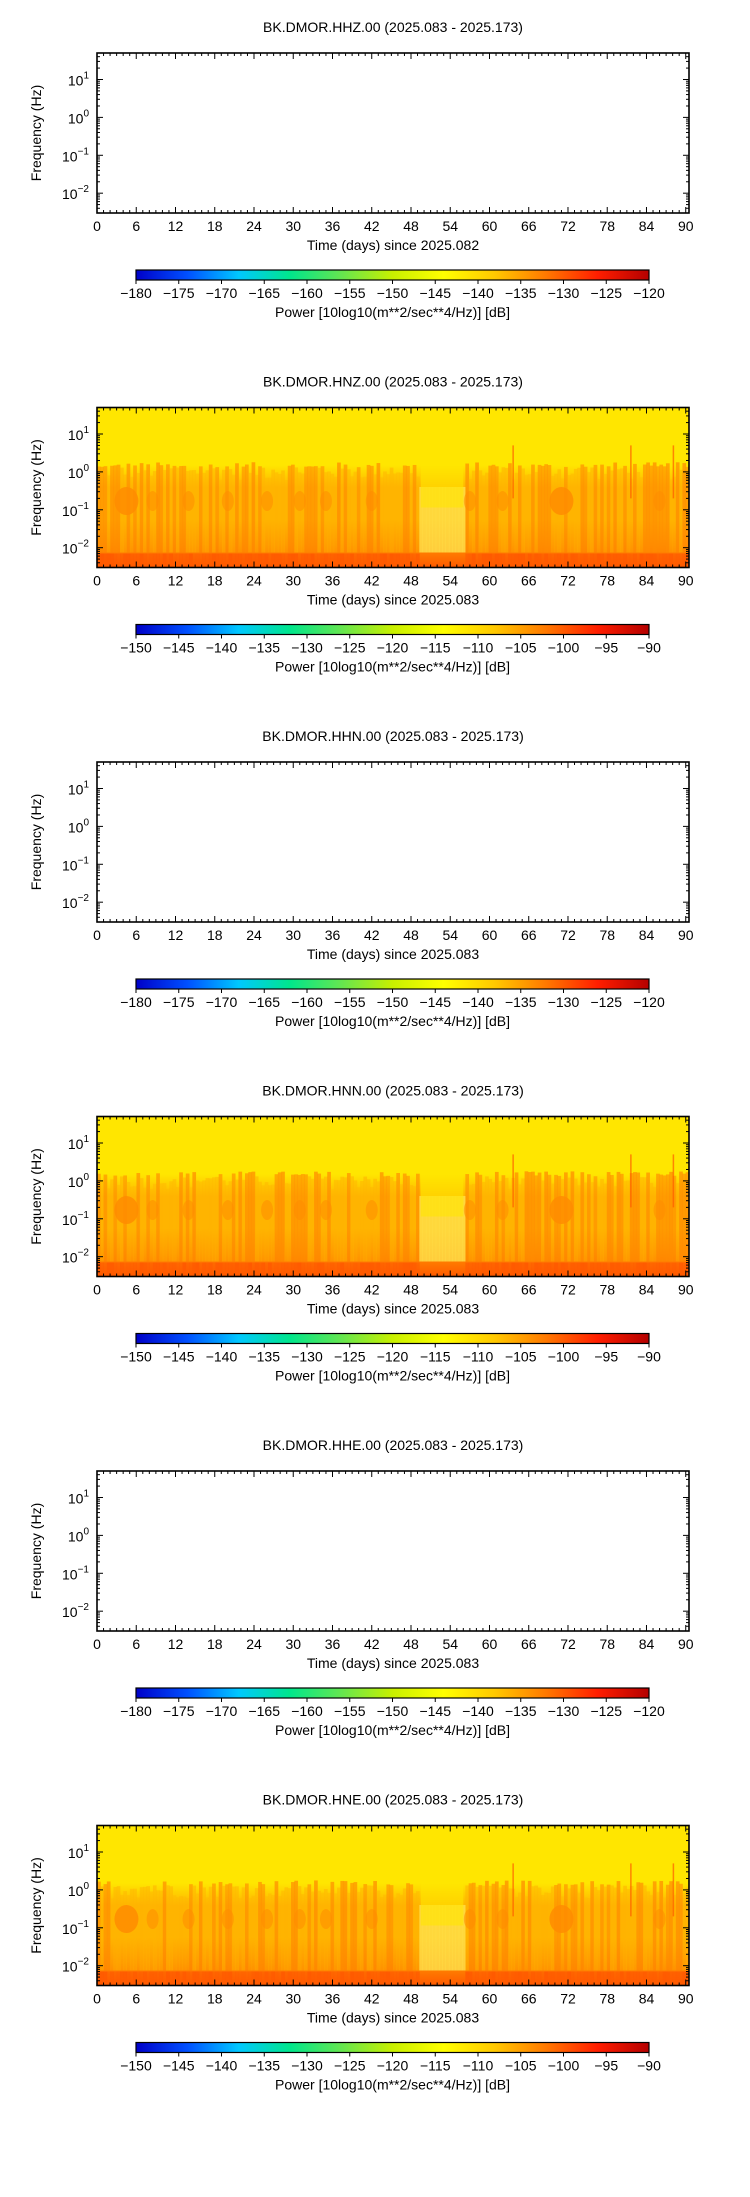 This screenshot has height=2197, width=750. What do you see at coordinates (393, 1711) in the screenshot?
I see `colorbar-tick-label: −150` at bounding box center [393, 1711].